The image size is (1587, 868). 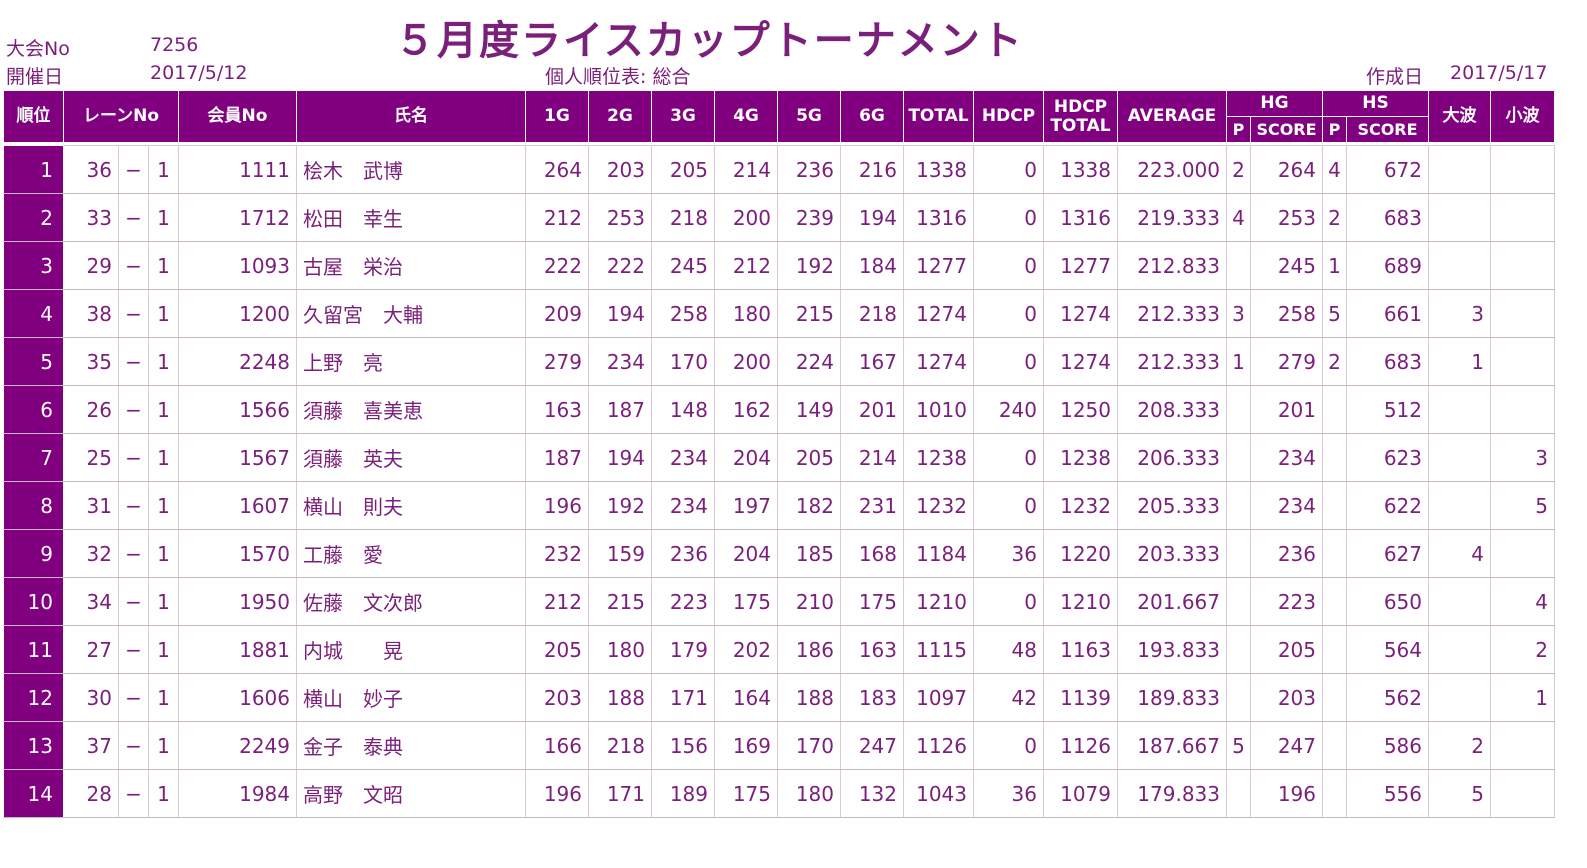 I want to click on game2-cell: 215, so click(x=620, y=601).